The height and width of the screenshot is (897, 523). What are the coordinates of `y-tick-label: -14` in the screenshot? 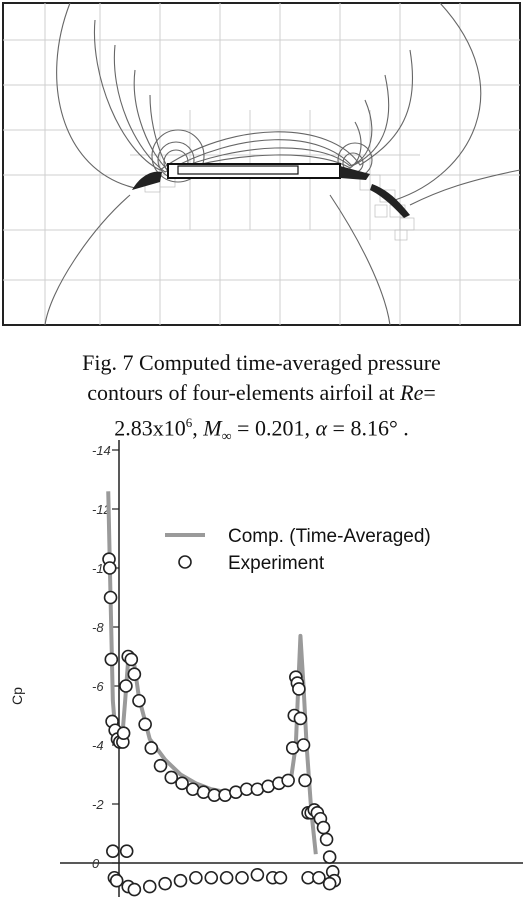 It's located at (101, 450).